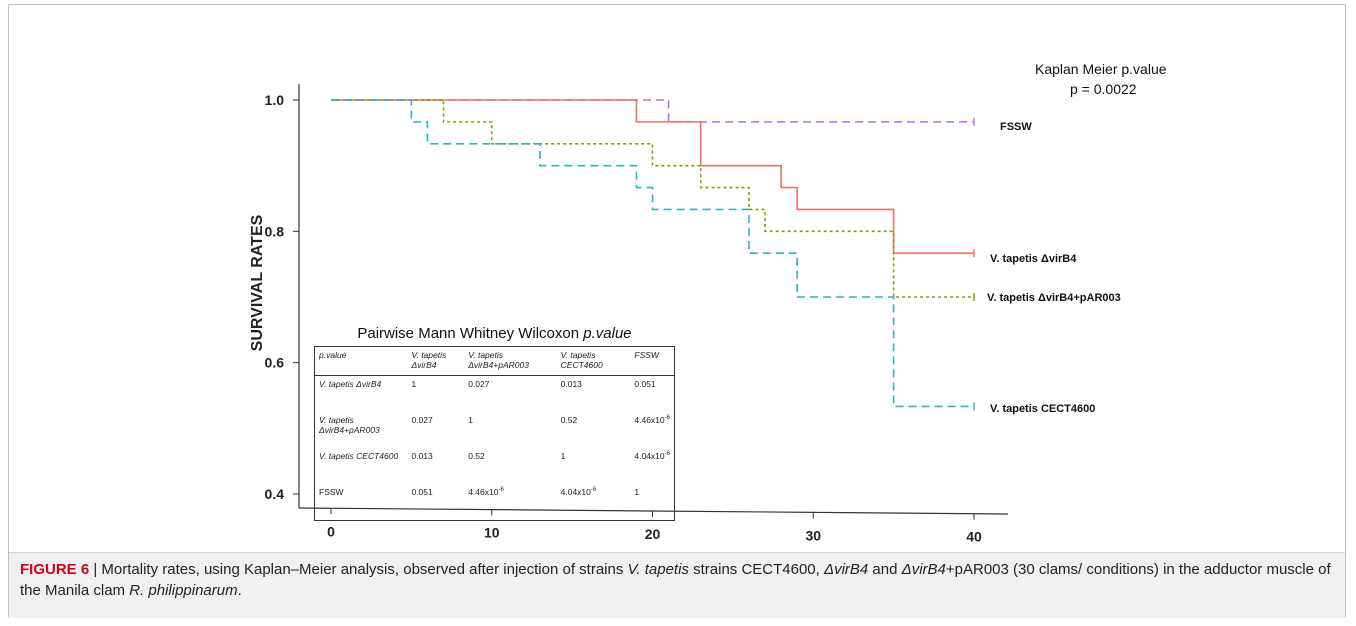  What do you see at coordinates (1016, 127) in the screenshot?
I see `series-label: FSSW` at bounding box center [1016, 127].